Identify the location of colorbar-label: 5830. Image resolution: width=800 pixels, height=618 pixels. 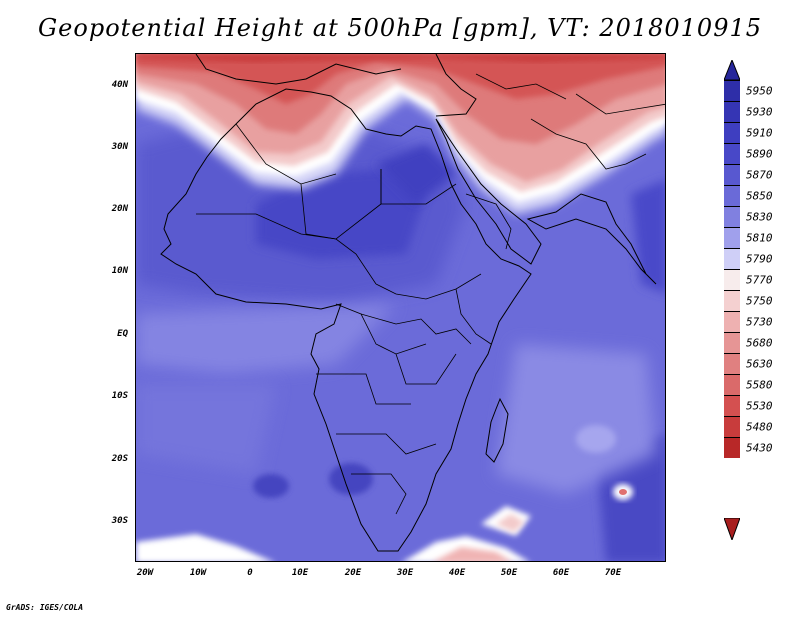
(759, 216).